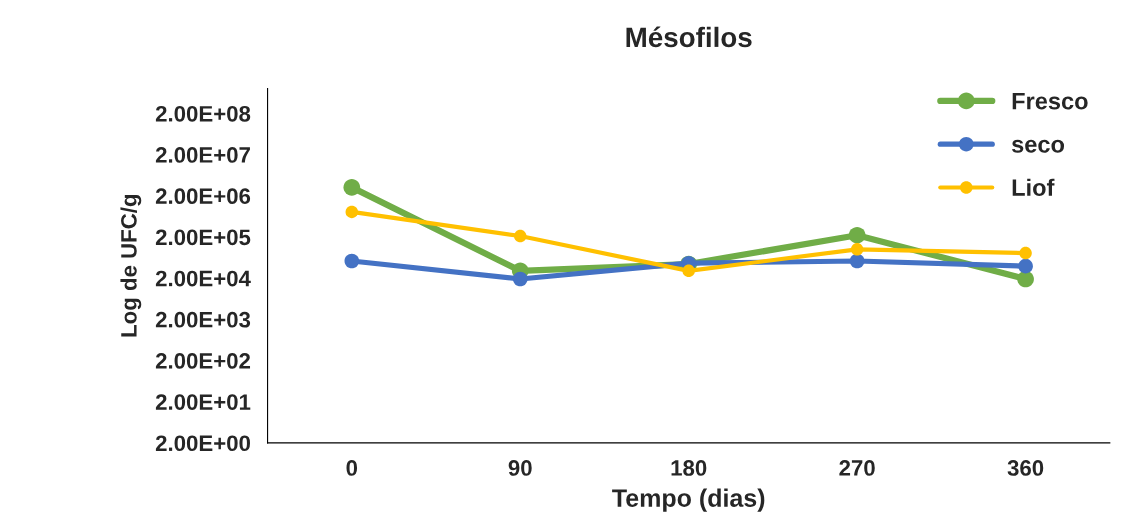  I want to click on y-tick-label: 2.00E+01, so click(203, 402).